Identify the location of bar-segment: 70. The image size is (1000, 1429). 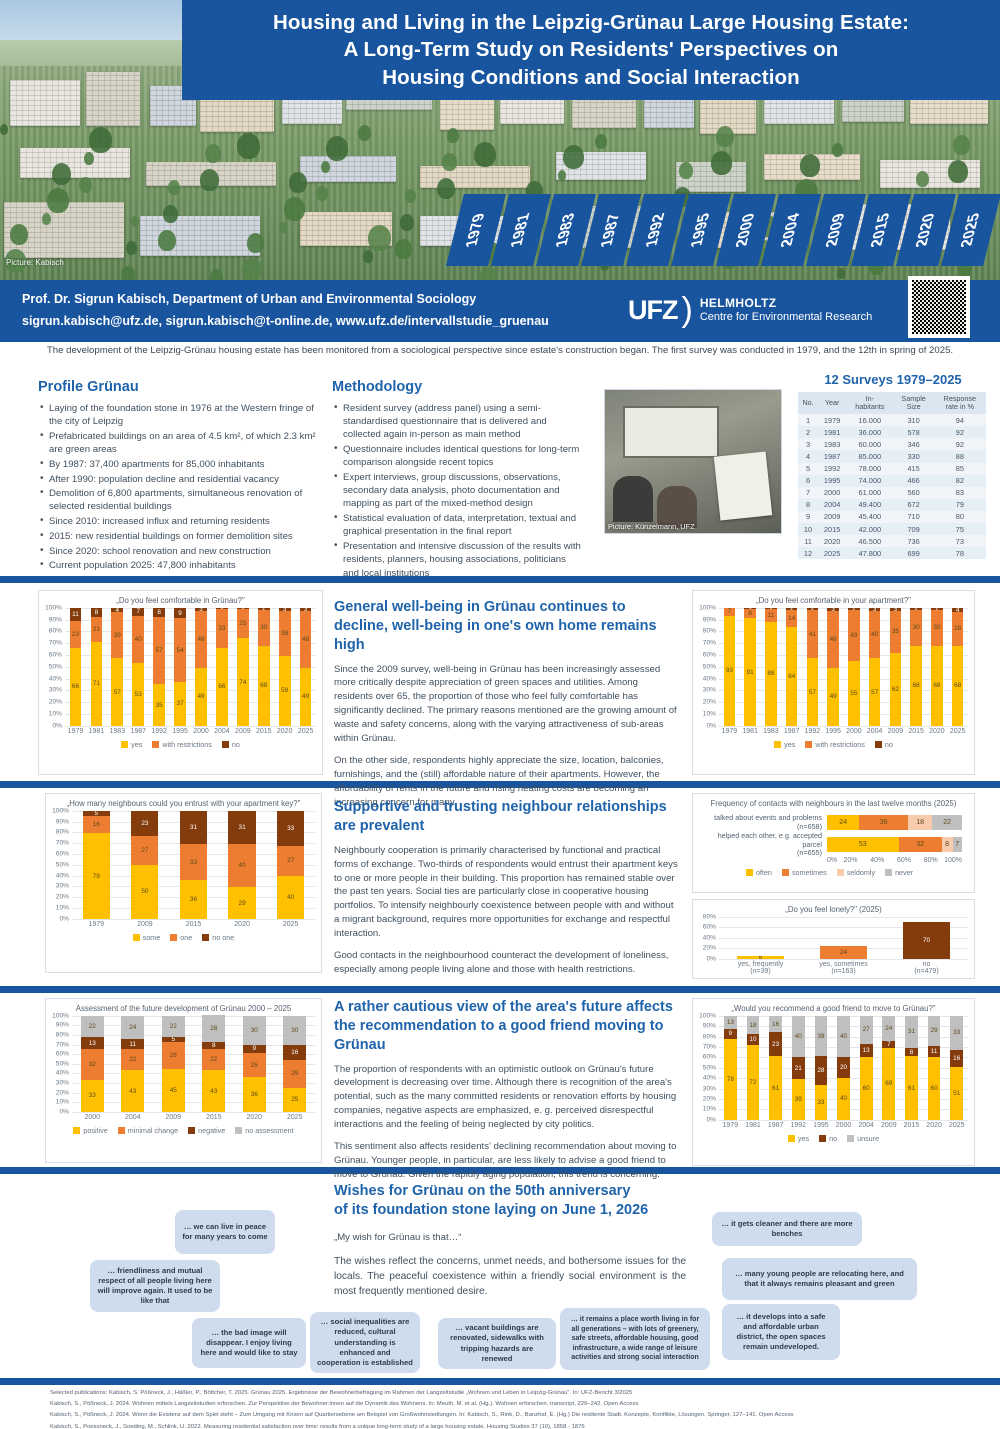
(926, 940).